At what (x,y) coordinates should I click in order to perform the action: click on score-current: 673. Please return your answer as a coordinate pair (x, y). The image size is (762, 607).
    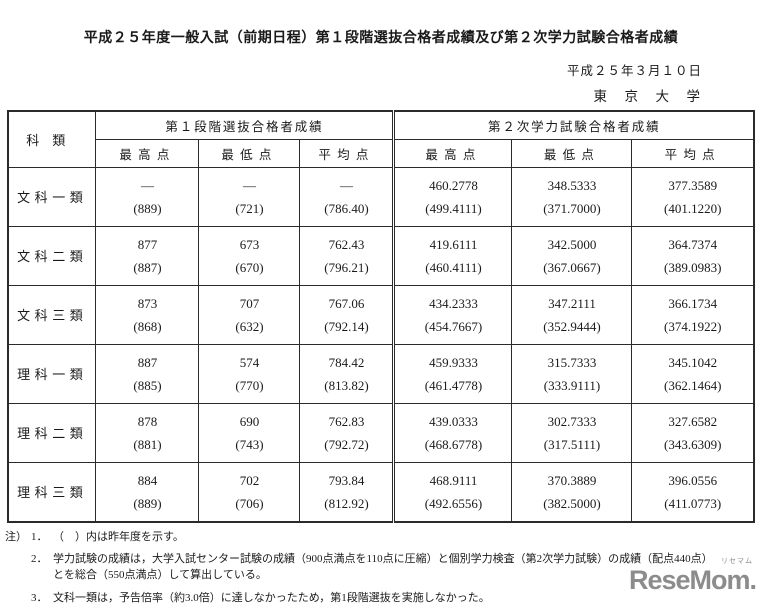
    Looking at the image, I should click on (249, 244).